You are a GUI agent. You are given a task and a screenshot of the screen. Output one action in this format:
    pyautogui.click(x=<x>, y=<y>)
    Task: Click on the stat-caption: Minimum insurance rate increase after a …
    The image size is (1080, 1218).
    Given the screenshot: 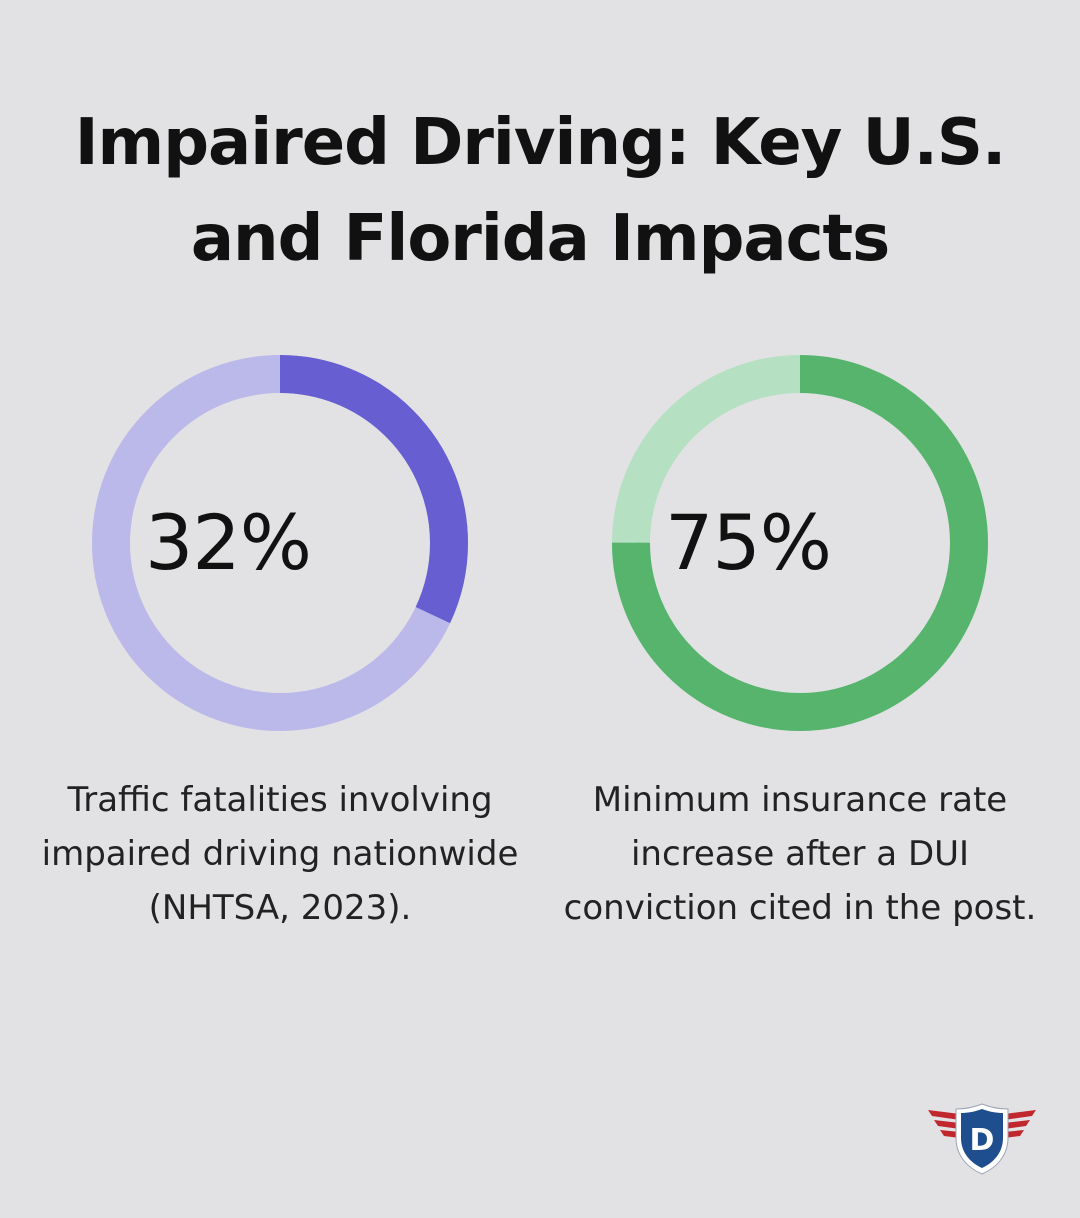 What is the action you would take?
    pyautogui.click(x=800, y=854)
    